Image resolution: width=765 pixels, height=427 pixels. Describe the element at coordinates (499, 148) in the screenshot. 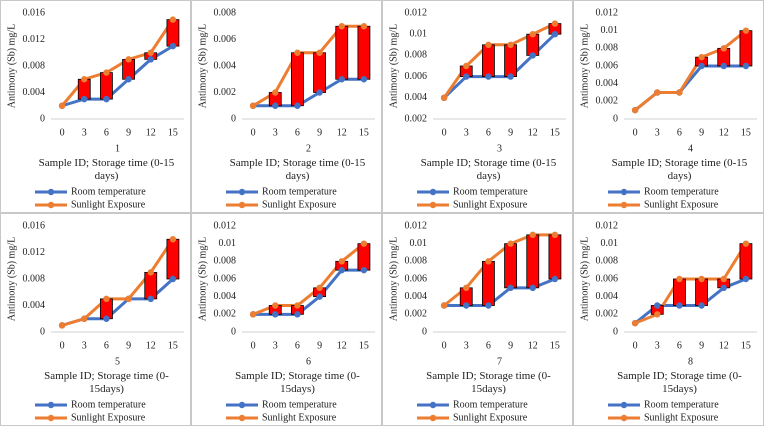

I see `panel-title: 3` at that location.